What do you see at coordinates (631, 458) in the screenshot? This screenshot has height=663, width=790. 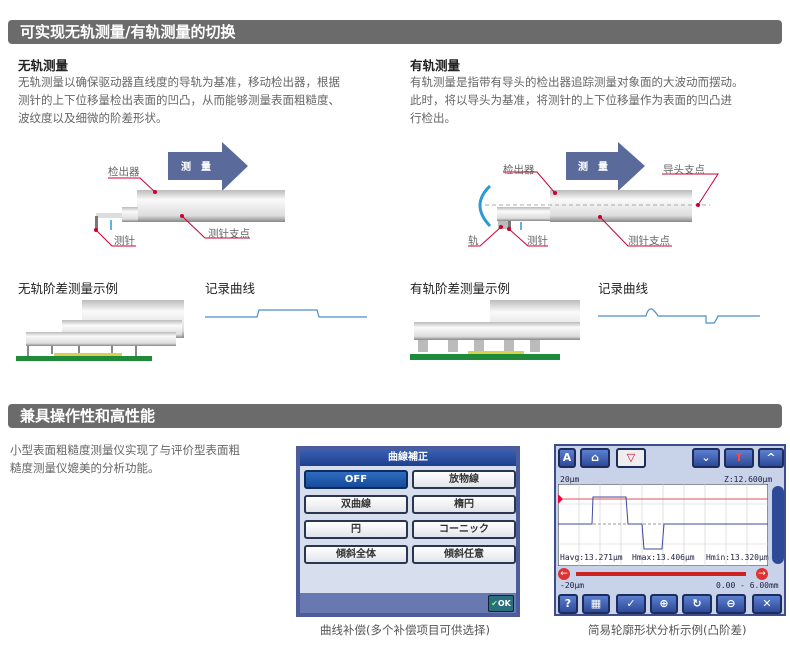 I see `concave-step-icon: ▽` at bounding box center [631, 458].